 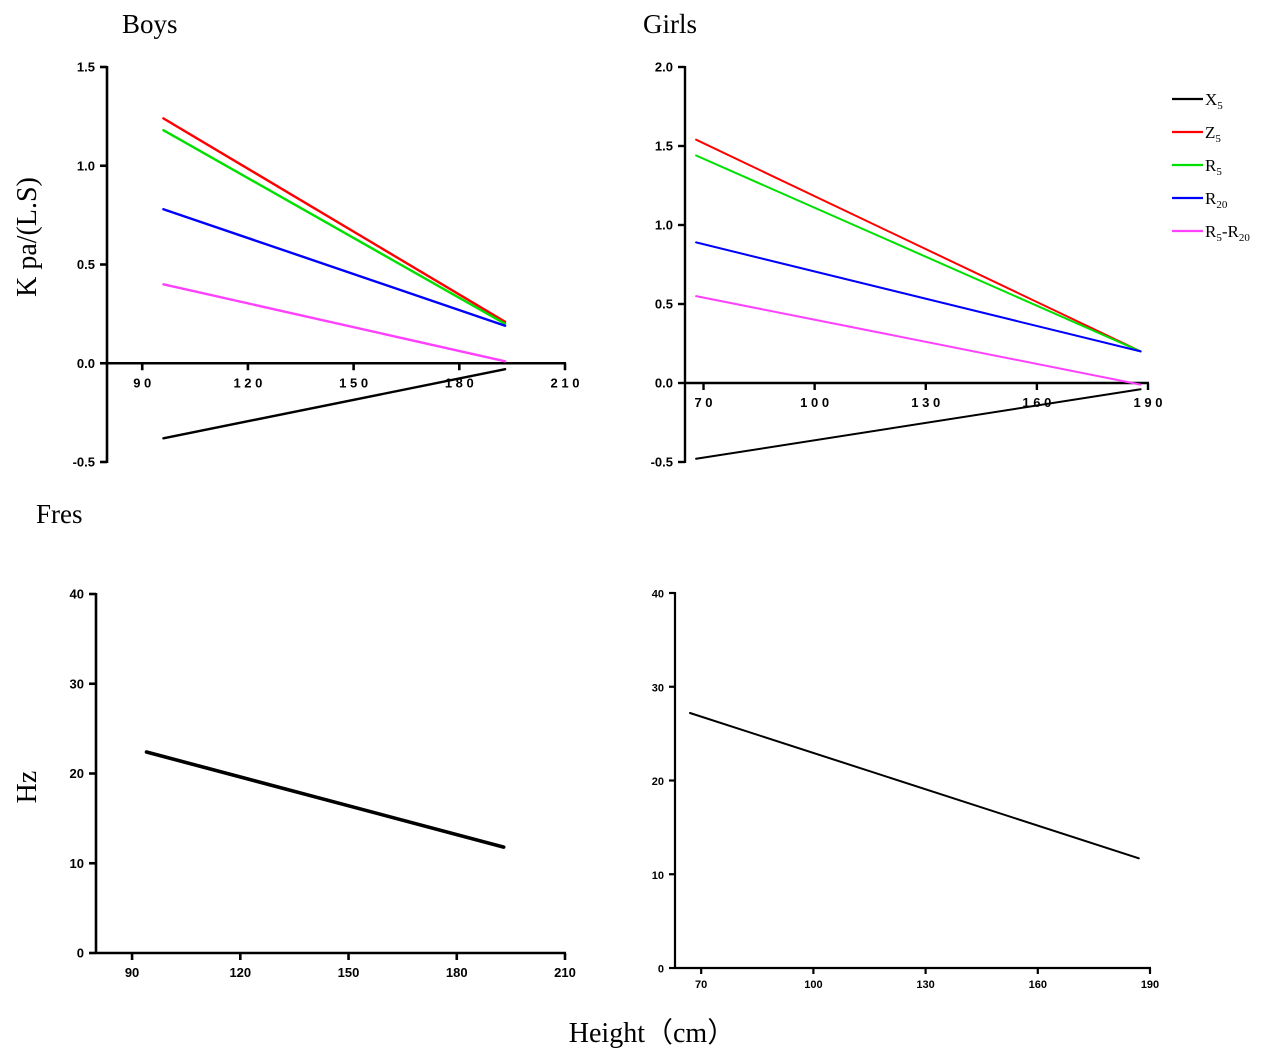 What do you see at coordinates (652, 1033) in the screenshot?
I see `x-axis-title: Height（cm）` at bounding box center [652, 1033].